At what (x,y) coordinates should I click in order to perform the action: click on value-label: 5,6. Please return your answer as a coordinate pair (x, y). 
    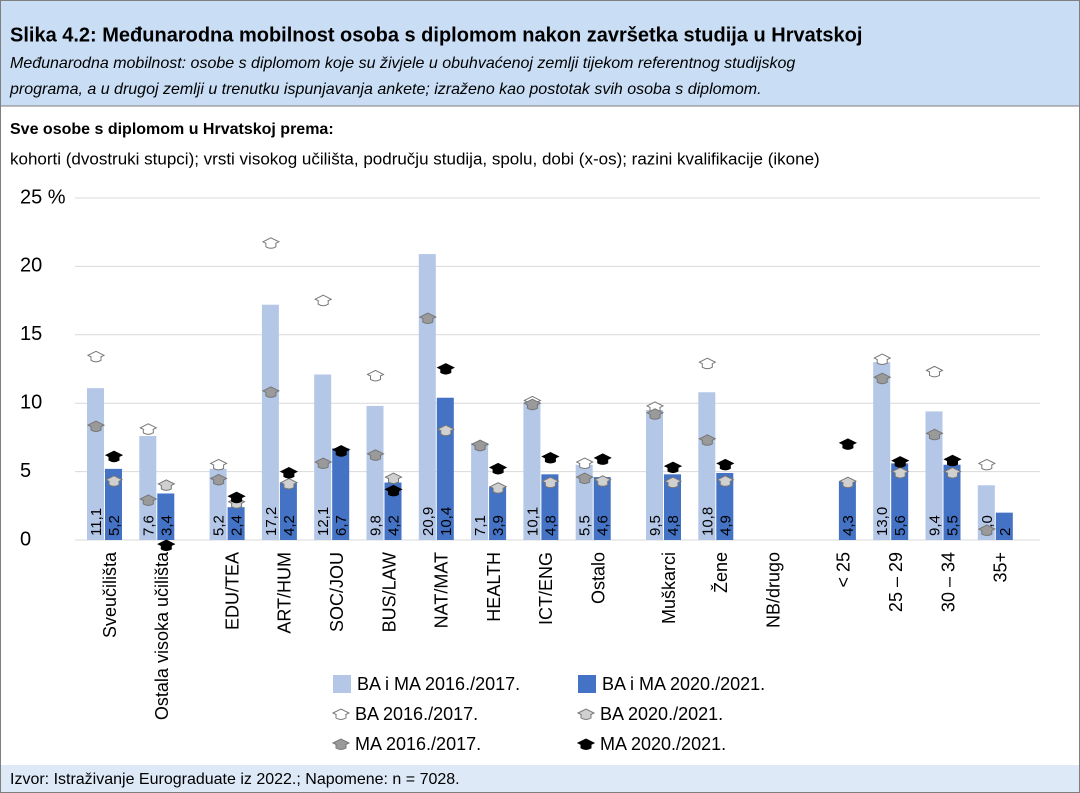
    Looking at the image, I should click on (900, 525).